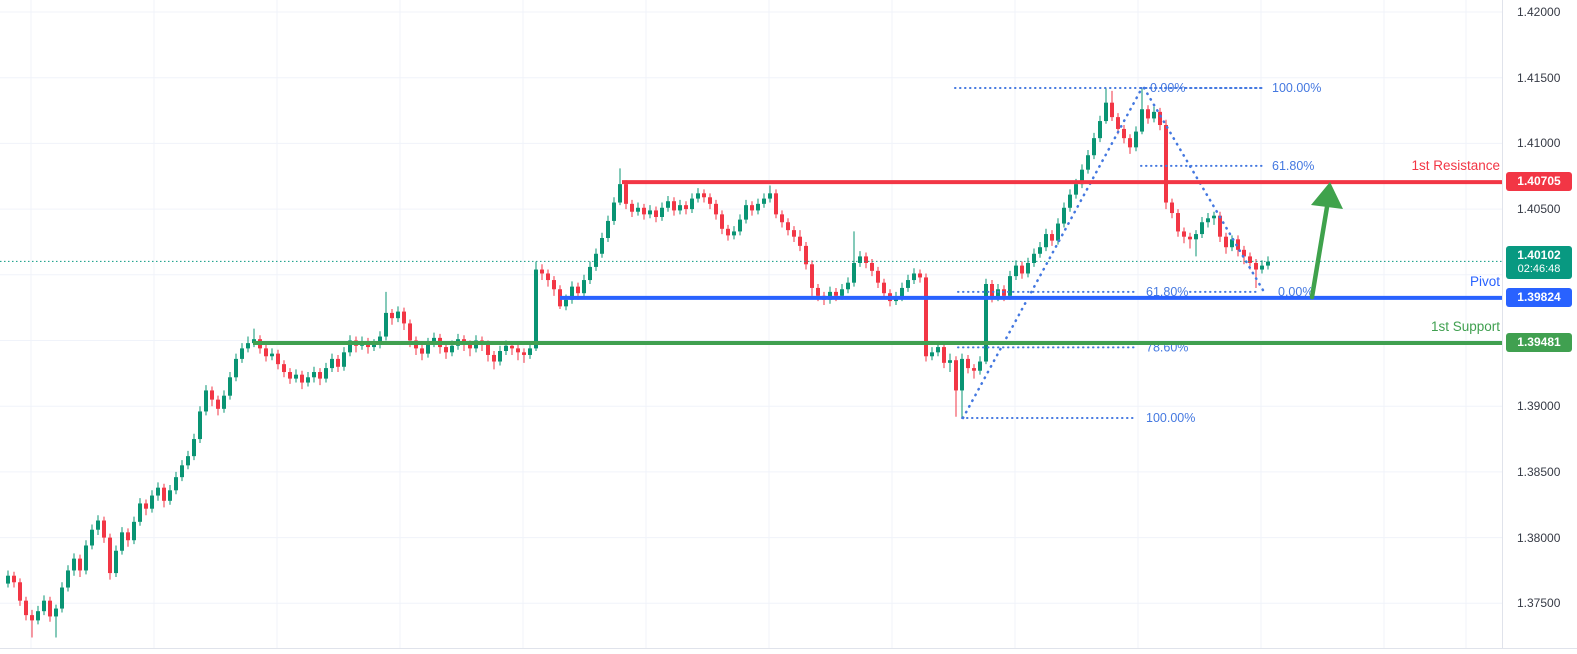 Image resolution: width=1577 pixels, height=654 pixels. Describe the element at coordinates (788, 651) in the screenshot. I see `time-axis` at that location.